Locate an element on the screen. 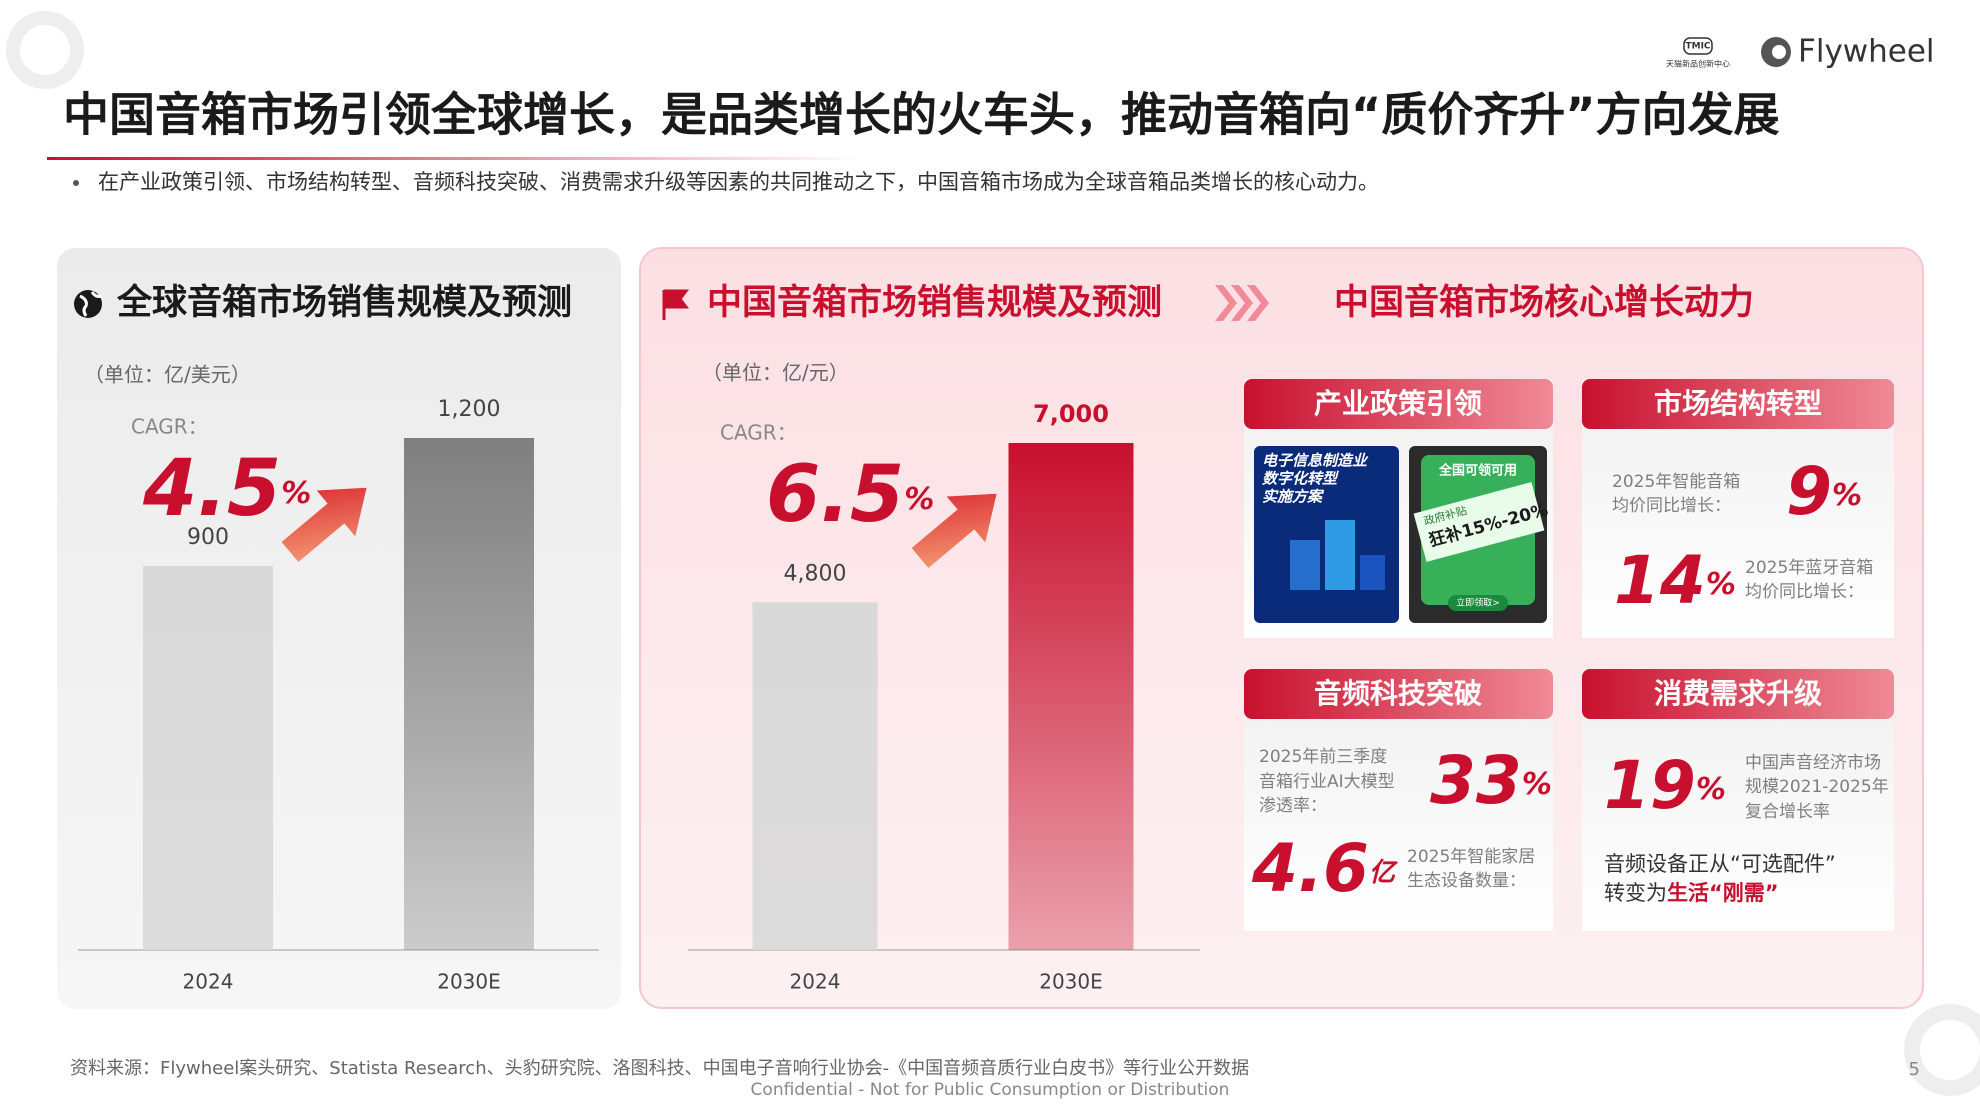 Image resolution: width=1980 pixels, height=1113 pixels. value-label: 900 is located at coordinates (208, 537).